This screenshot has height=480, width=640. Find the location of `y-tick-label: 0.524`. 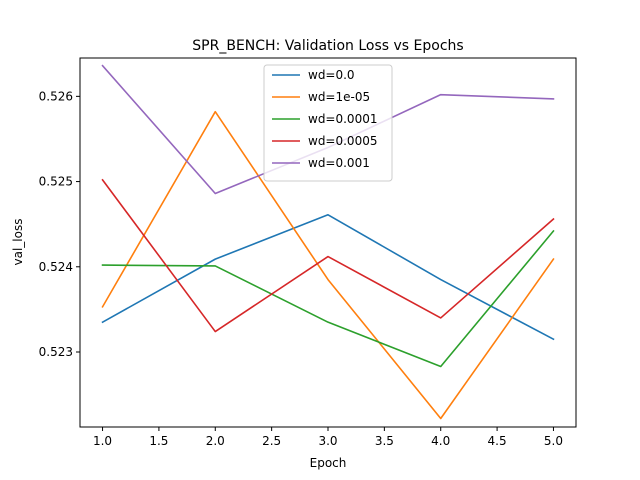

y-tick-label: 0.524 is located at coordinates (56, 267).